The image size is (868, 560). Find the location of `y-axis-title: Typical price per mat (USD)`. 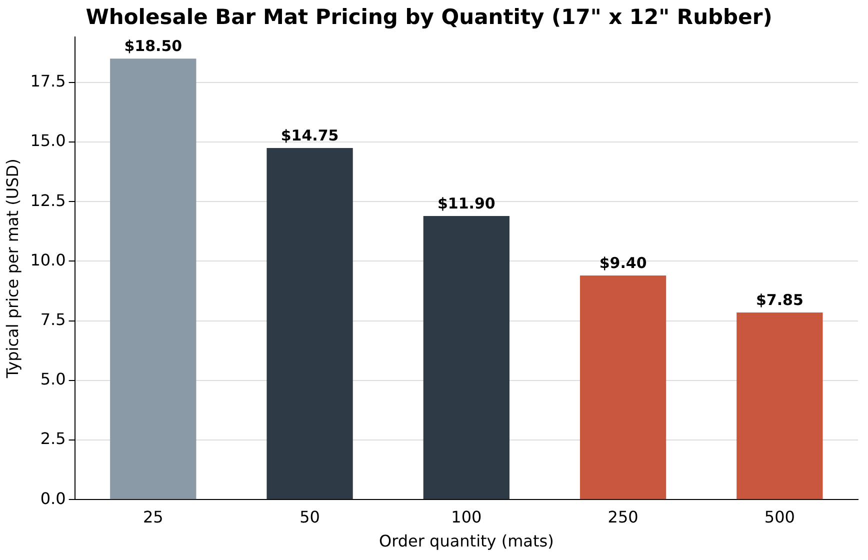

y-axis-title: Typical price per mat (USD) is located at coordinates (12, 269).